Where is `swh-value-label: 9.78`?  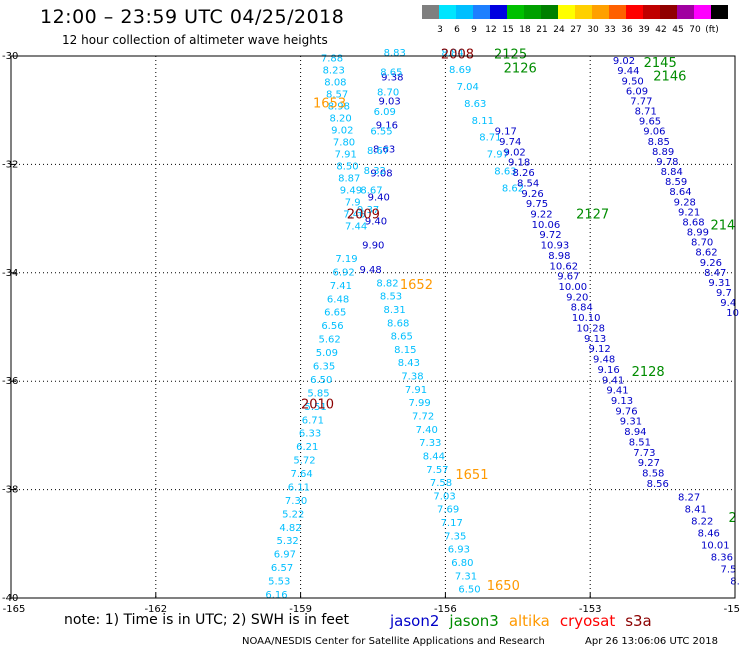
swh-value-label: 9.78 is located at coordinates (667, 162).